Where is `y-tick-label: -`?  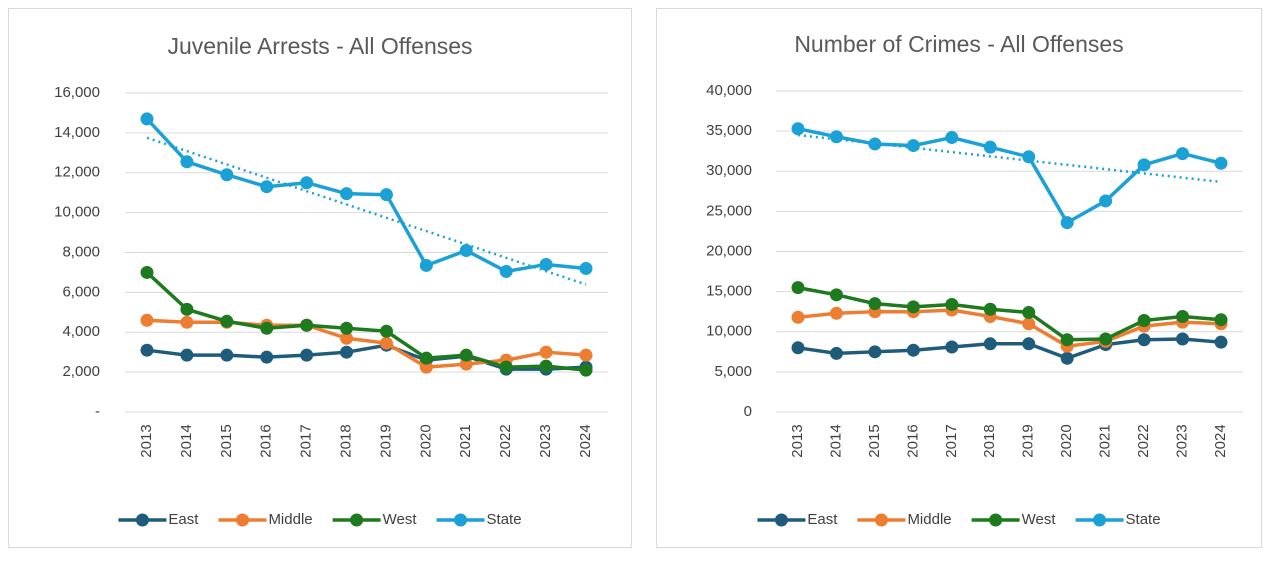
y-tick-label: - is located at coordinates (97, 411).